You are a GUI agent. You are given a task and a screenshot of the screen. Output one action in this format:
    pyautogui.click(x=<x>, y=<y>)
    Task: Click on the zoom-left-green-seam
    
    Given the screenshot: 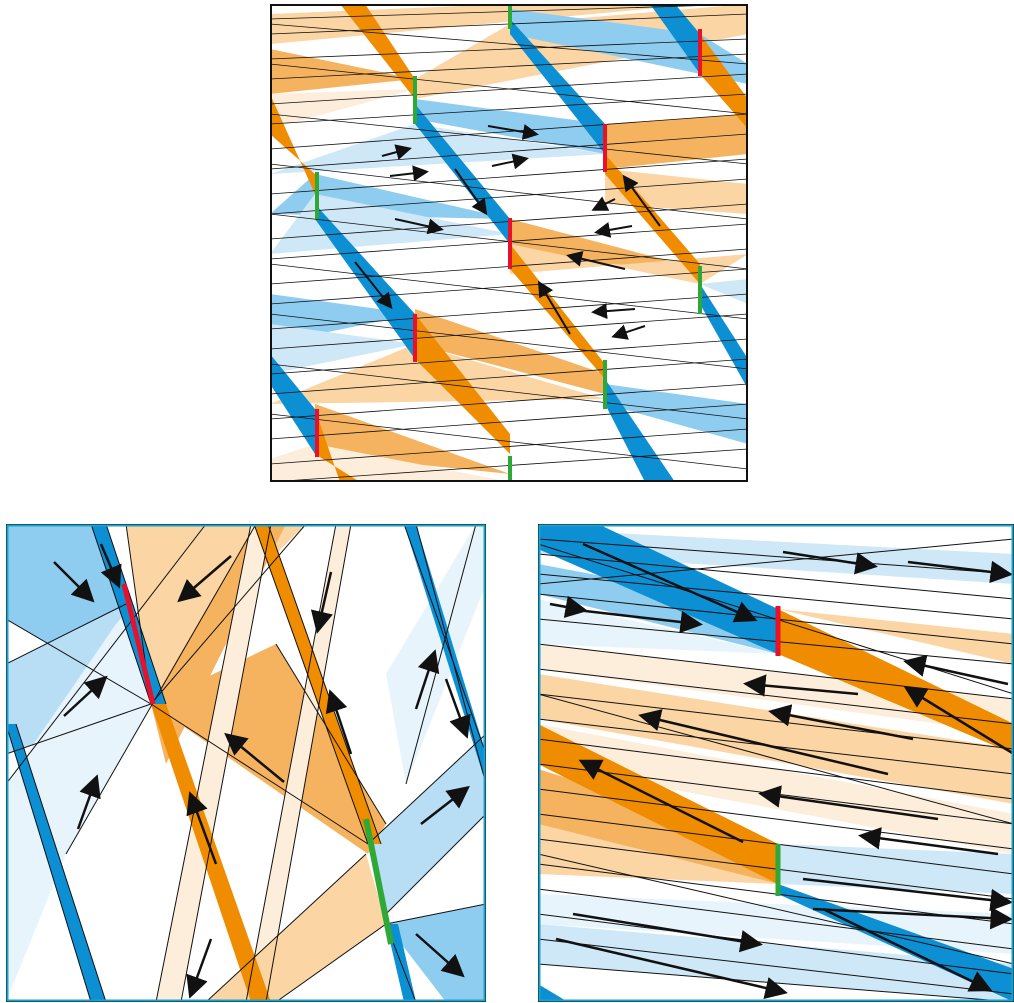 What is the action you would take?
    pyautogui.click(x=378, y=881)
    